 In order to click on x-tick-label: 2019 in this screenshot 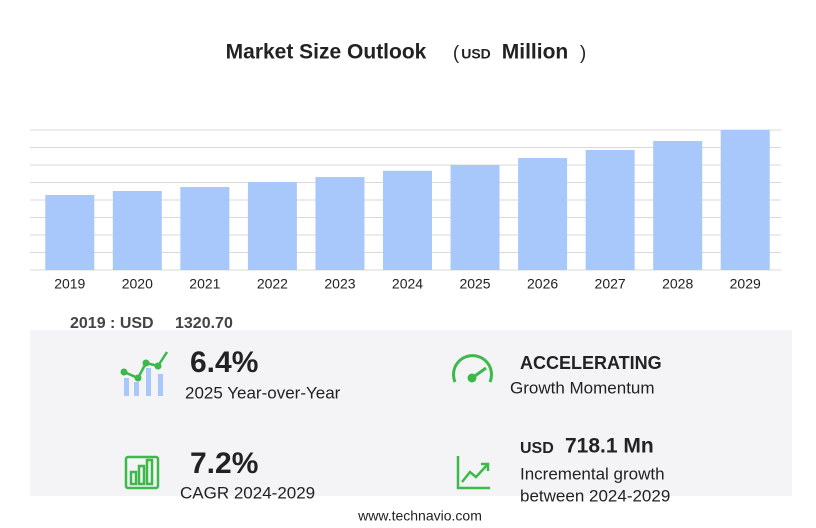, I will do `click(69, 284)`.